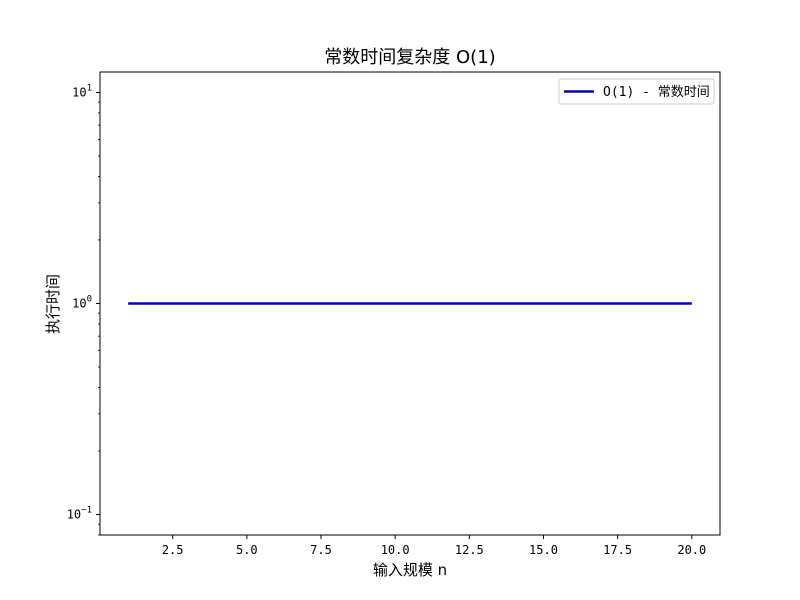  I want to click on x-tick-label: 2.5, so click(173, 550).